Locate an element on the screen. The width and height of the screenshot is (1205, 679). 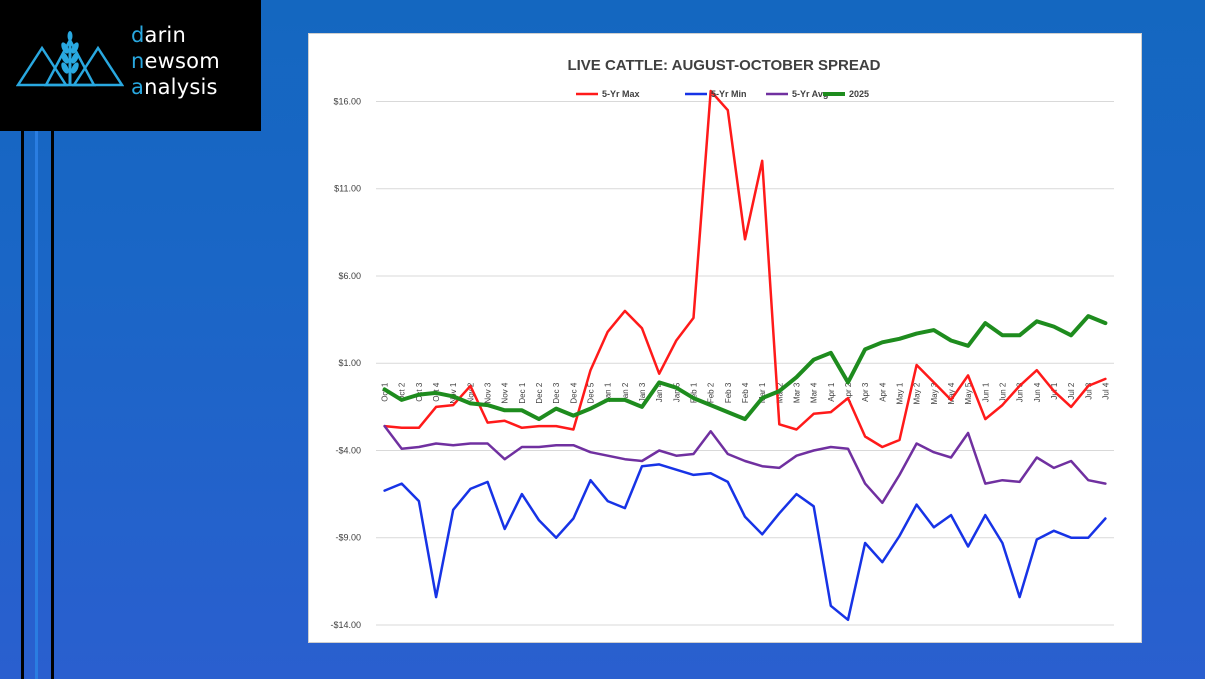
x-tick-label: Feb 2 is located at coordinates (711, 392).